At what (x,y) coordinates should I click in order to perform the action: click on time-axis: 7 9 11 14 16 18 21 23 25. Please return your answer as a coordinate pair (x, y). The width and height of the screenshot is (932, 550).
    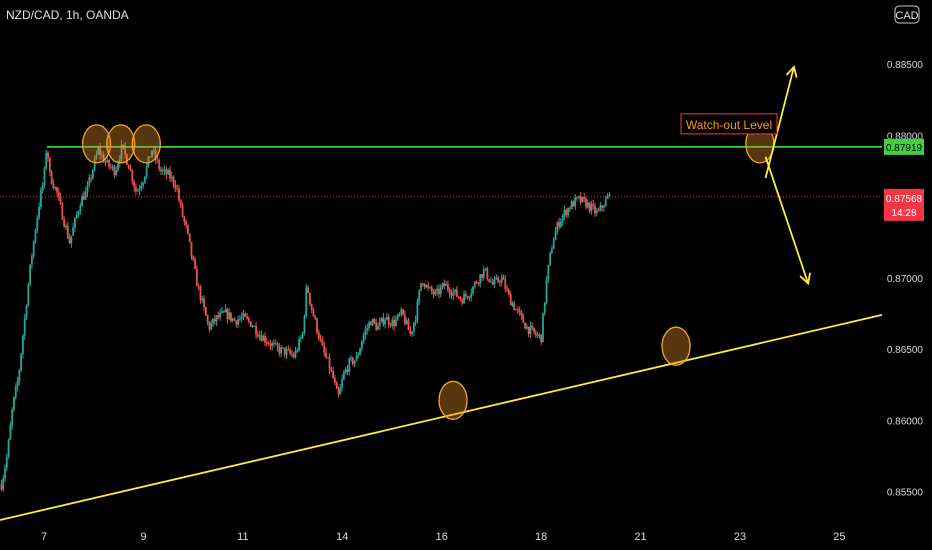
    Looking at the image, I should click on (443, 537).